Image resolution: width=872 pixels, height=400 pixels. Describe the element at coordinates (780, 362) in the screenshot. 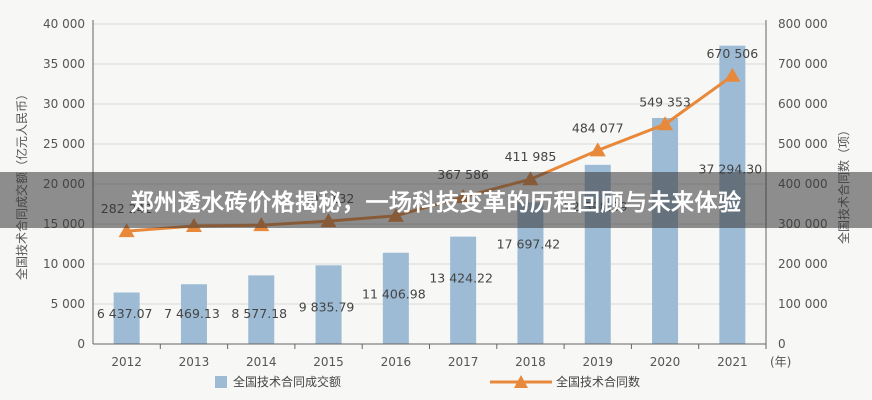

I see `x-axis-unit: (年)` at that location.